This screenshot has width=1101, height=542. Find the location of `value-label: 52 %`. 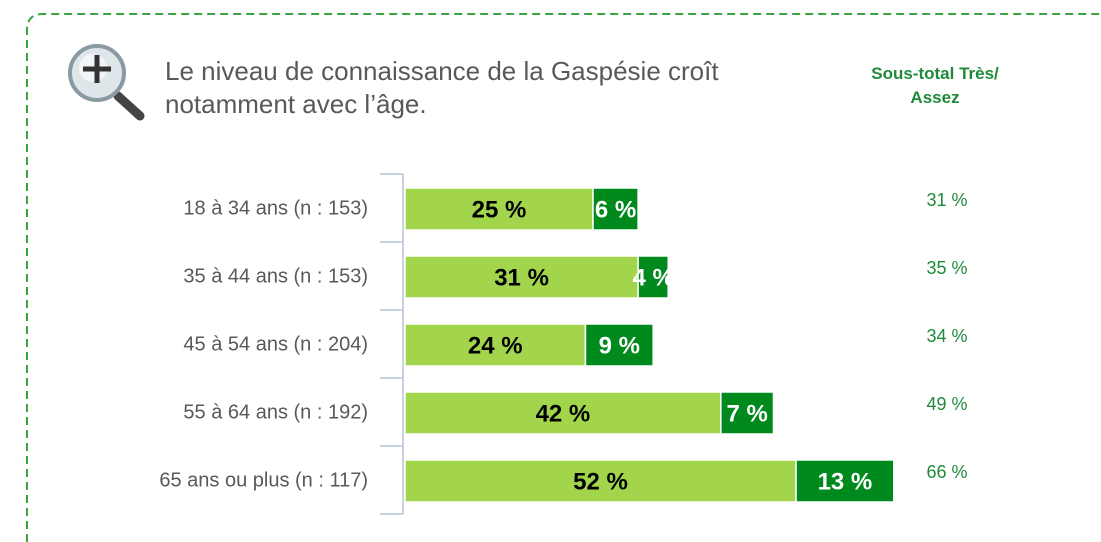

value-label: 52 % is located at coordinates (600, 481).